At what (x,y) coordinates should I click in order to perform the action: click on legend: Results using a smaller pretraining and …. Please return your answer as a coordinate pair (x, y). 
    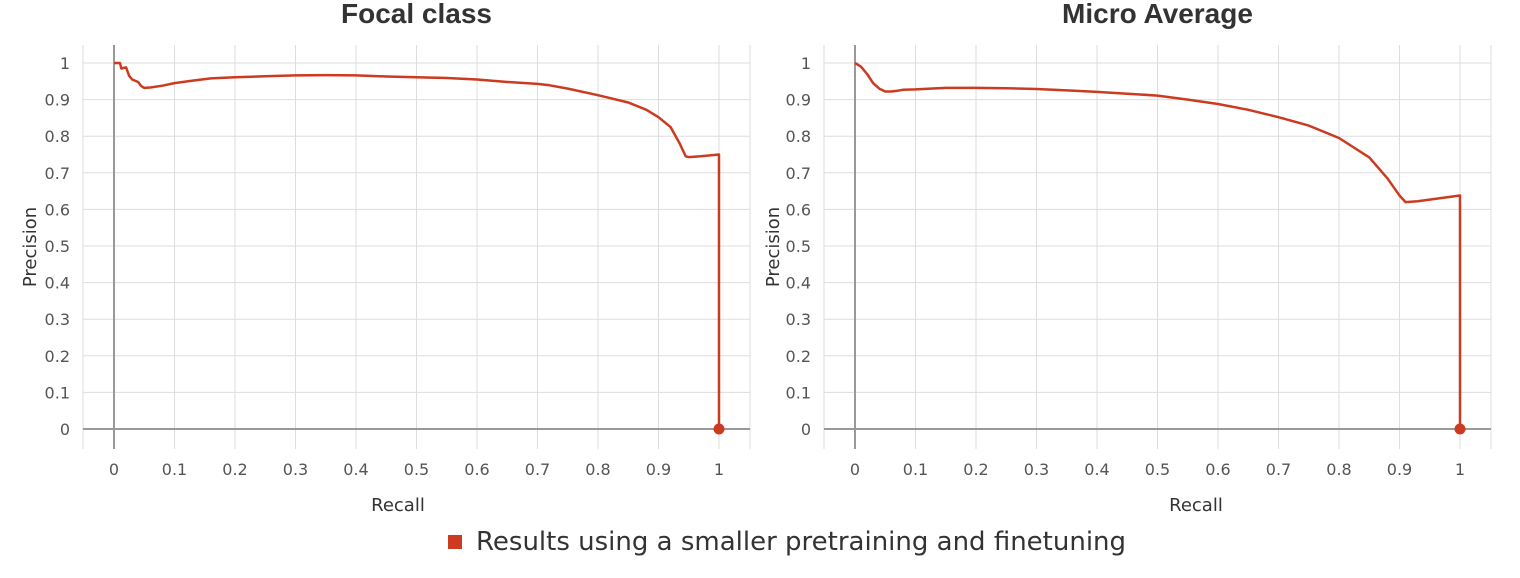
    Looking at the image, I should click on (787, 542).